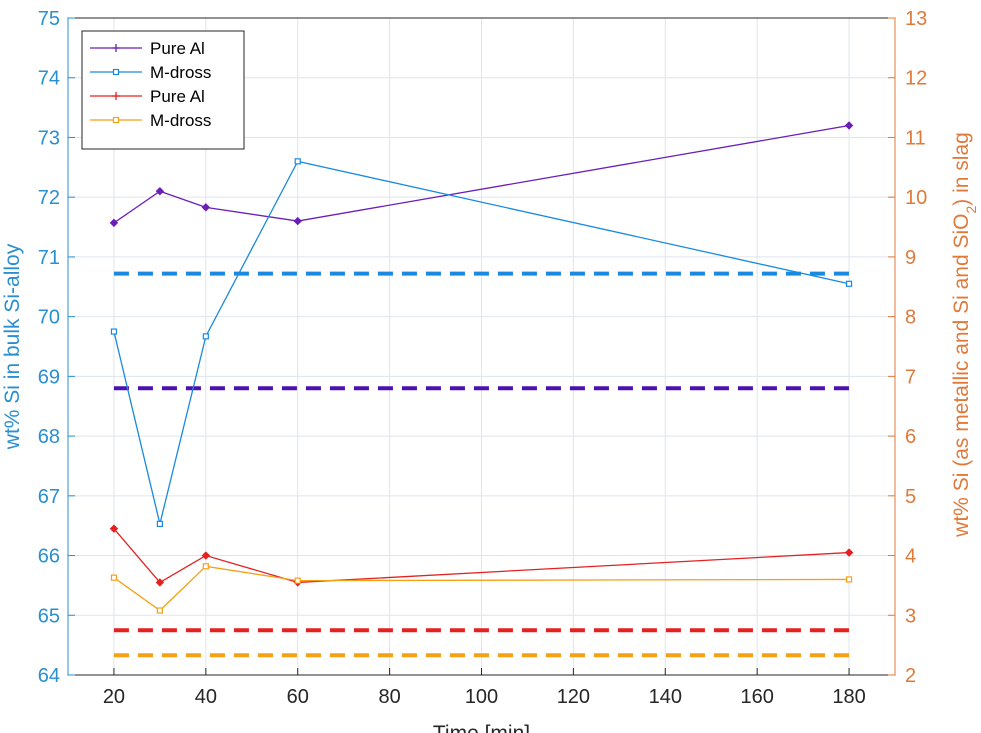  Describe the element at coordinates (910, 377) in the screenshot. I see `right-y-tick-label: 7` at that location.